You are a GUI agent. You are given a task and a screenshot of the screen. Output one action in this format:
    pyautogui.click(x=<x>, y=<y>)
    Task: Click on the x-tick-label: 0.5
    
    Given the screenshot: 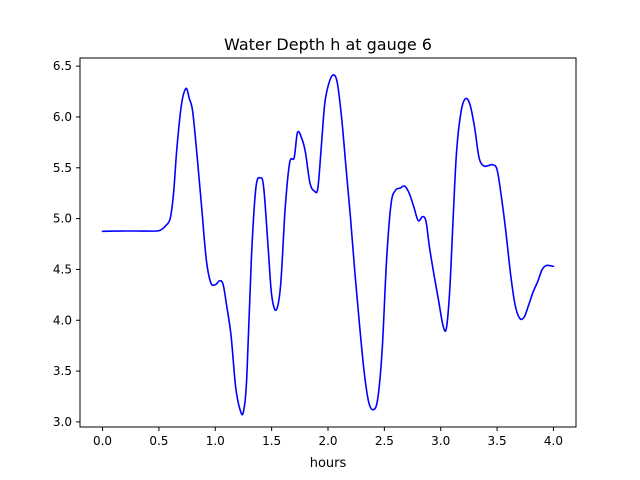 What is the action you would take?
    pyautogui.click(x=158, y=441)
    